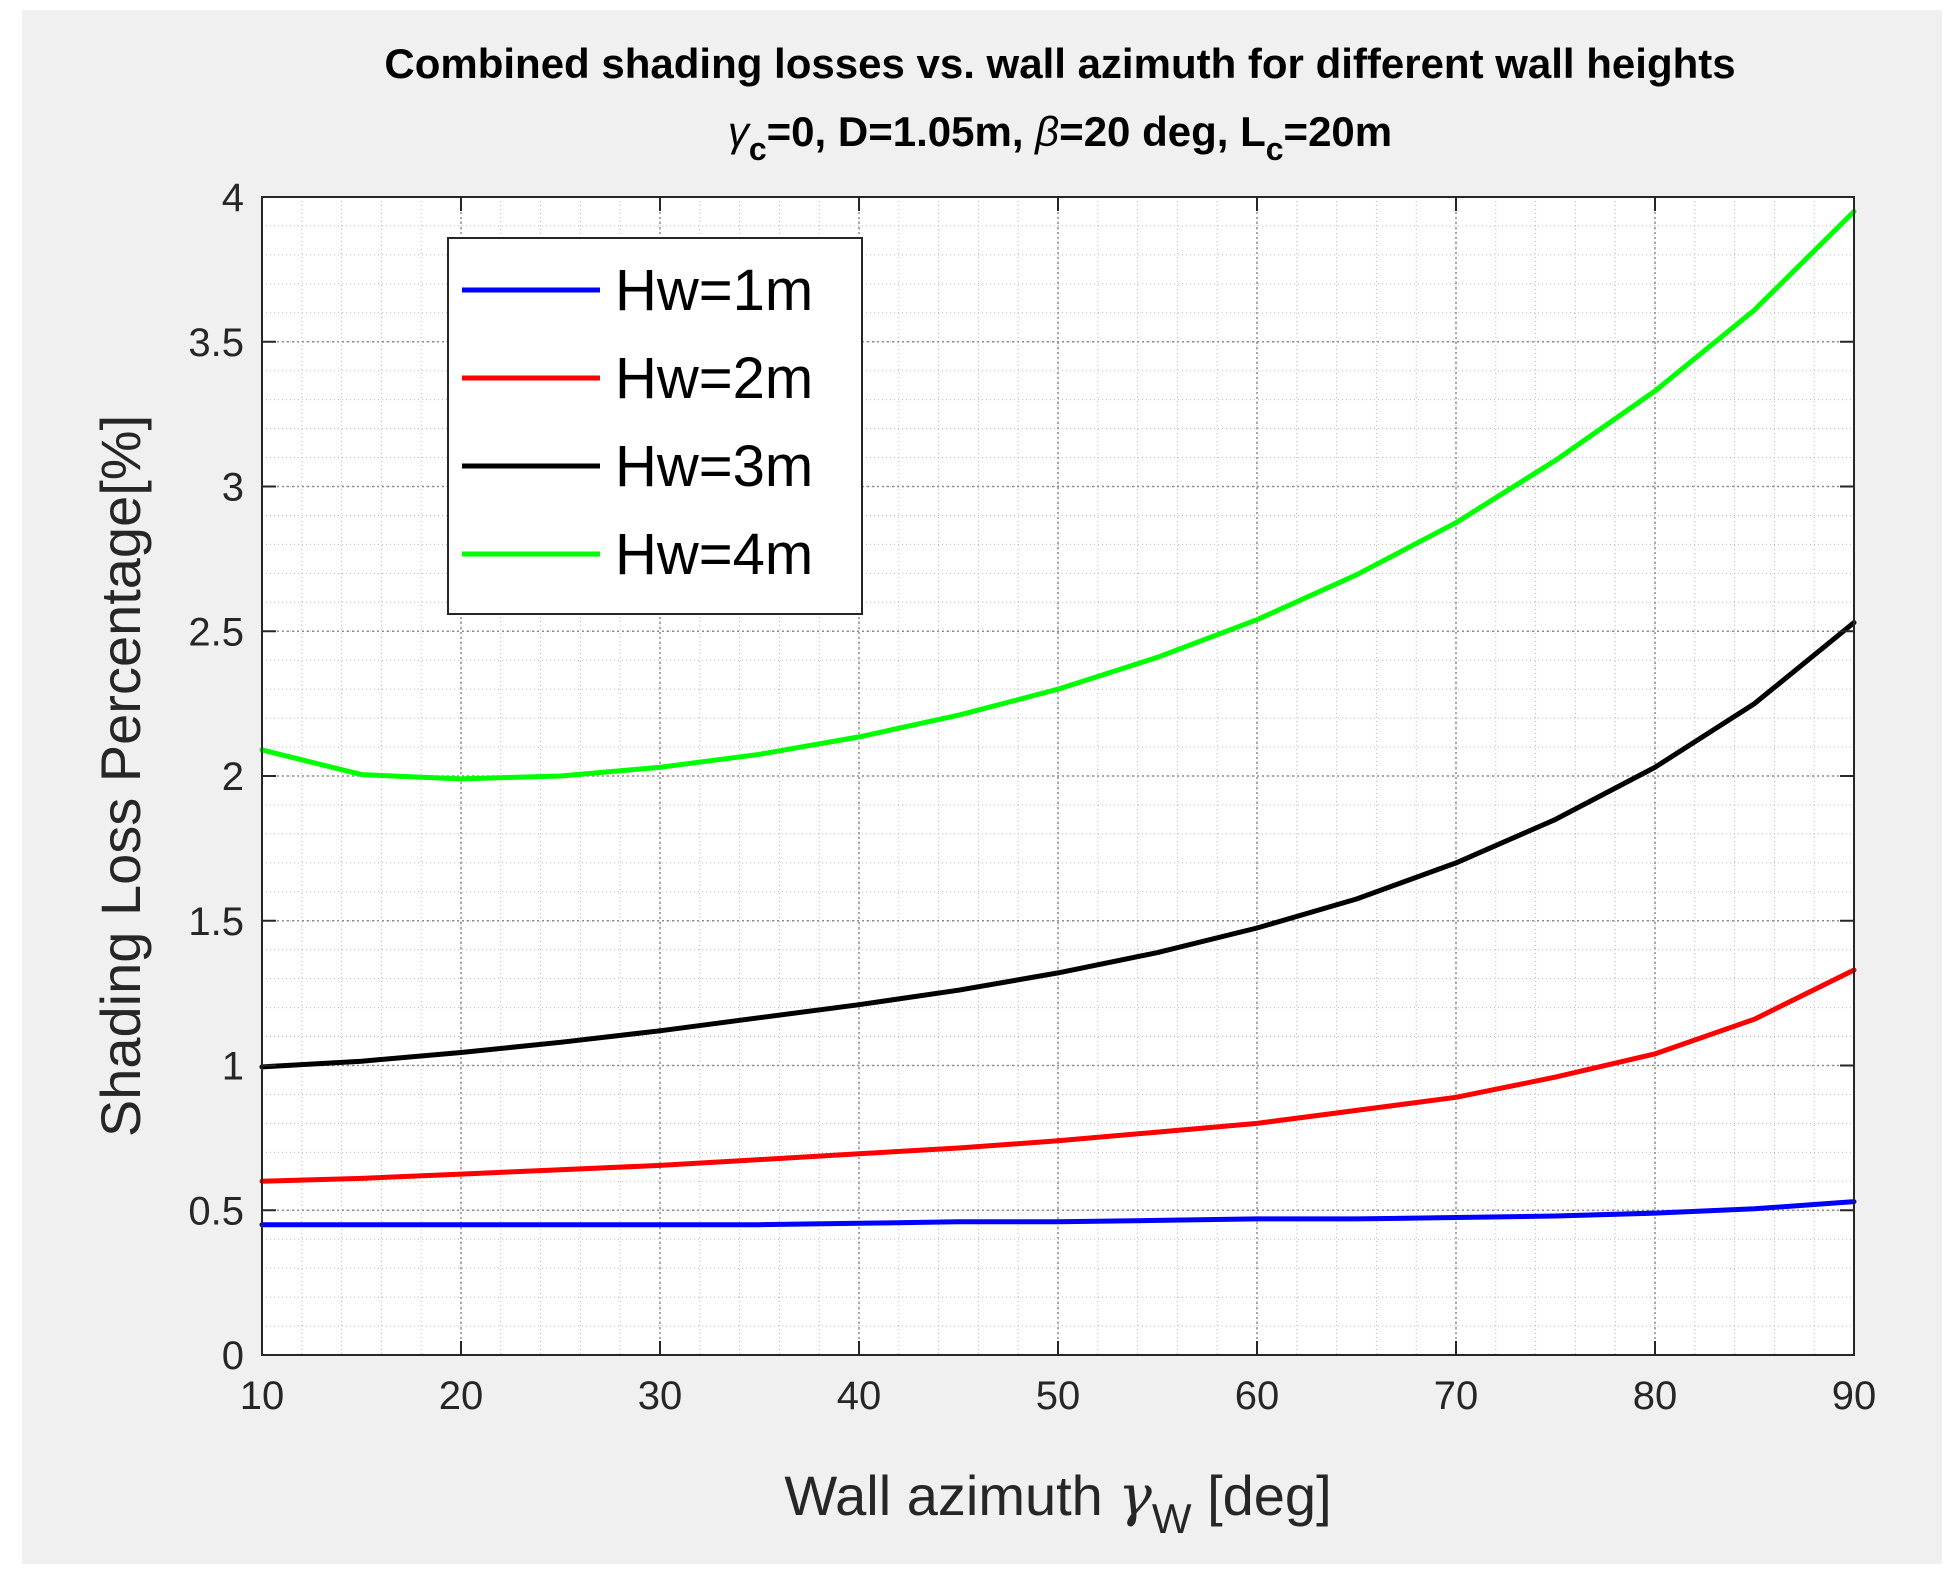 This screenshot has height=1586, width=1957. Describe the element at coordinates (714, 466) in the screenshot. I see `legend-label-3: Hw=3m` at that location.